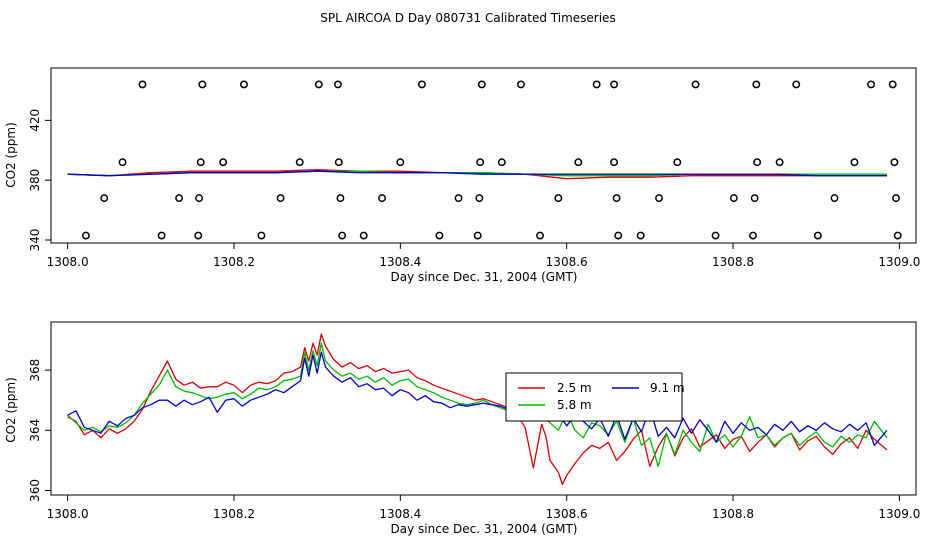 This screenshot has height=540, width=936. Describe the element at coordinates (35, 240) in the screenshot. I see `top-y-tick-label: 340` at that location.